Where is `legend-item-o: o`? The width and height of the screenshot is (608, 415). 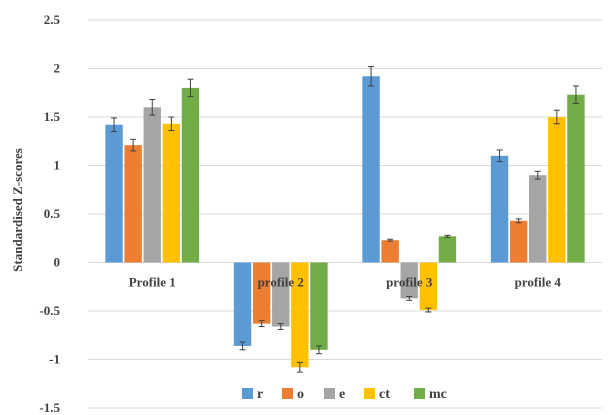 legend-item-o: o is located at coordinates (293, 394).